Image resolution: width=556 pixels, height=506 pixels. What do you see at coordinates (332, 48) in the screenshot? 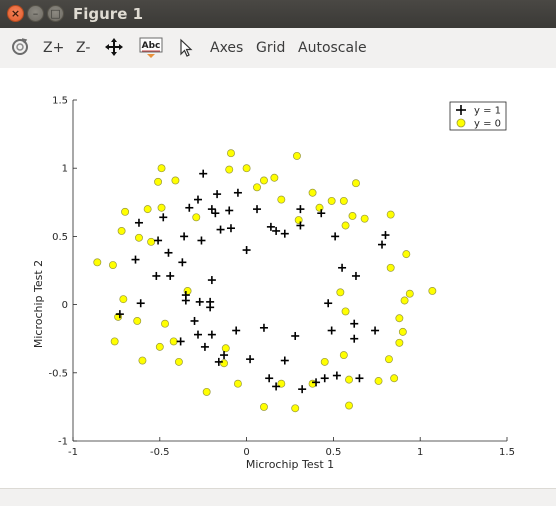
I see `autoscale-button: Autoscale` at bounding box center [332, 48].